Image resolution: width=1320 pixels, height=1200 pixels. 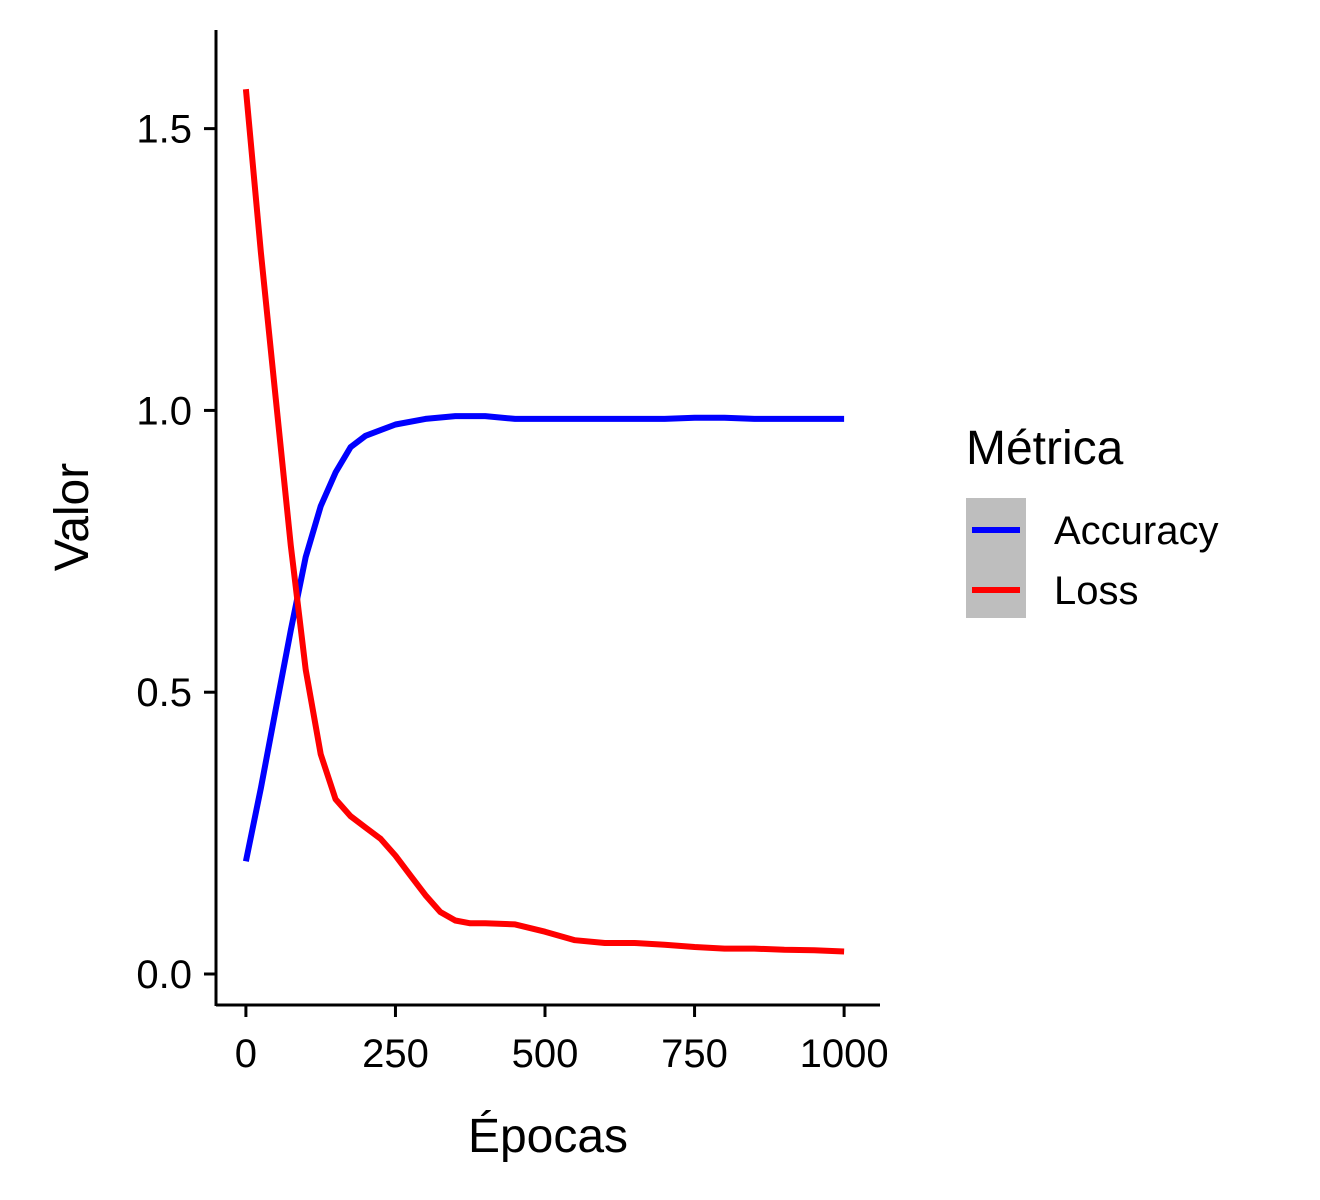 What do you see at coordinates (844, 1054) in the screenshot?
I see `x-tick-label: 1000` at bounding box center [844, 1054].